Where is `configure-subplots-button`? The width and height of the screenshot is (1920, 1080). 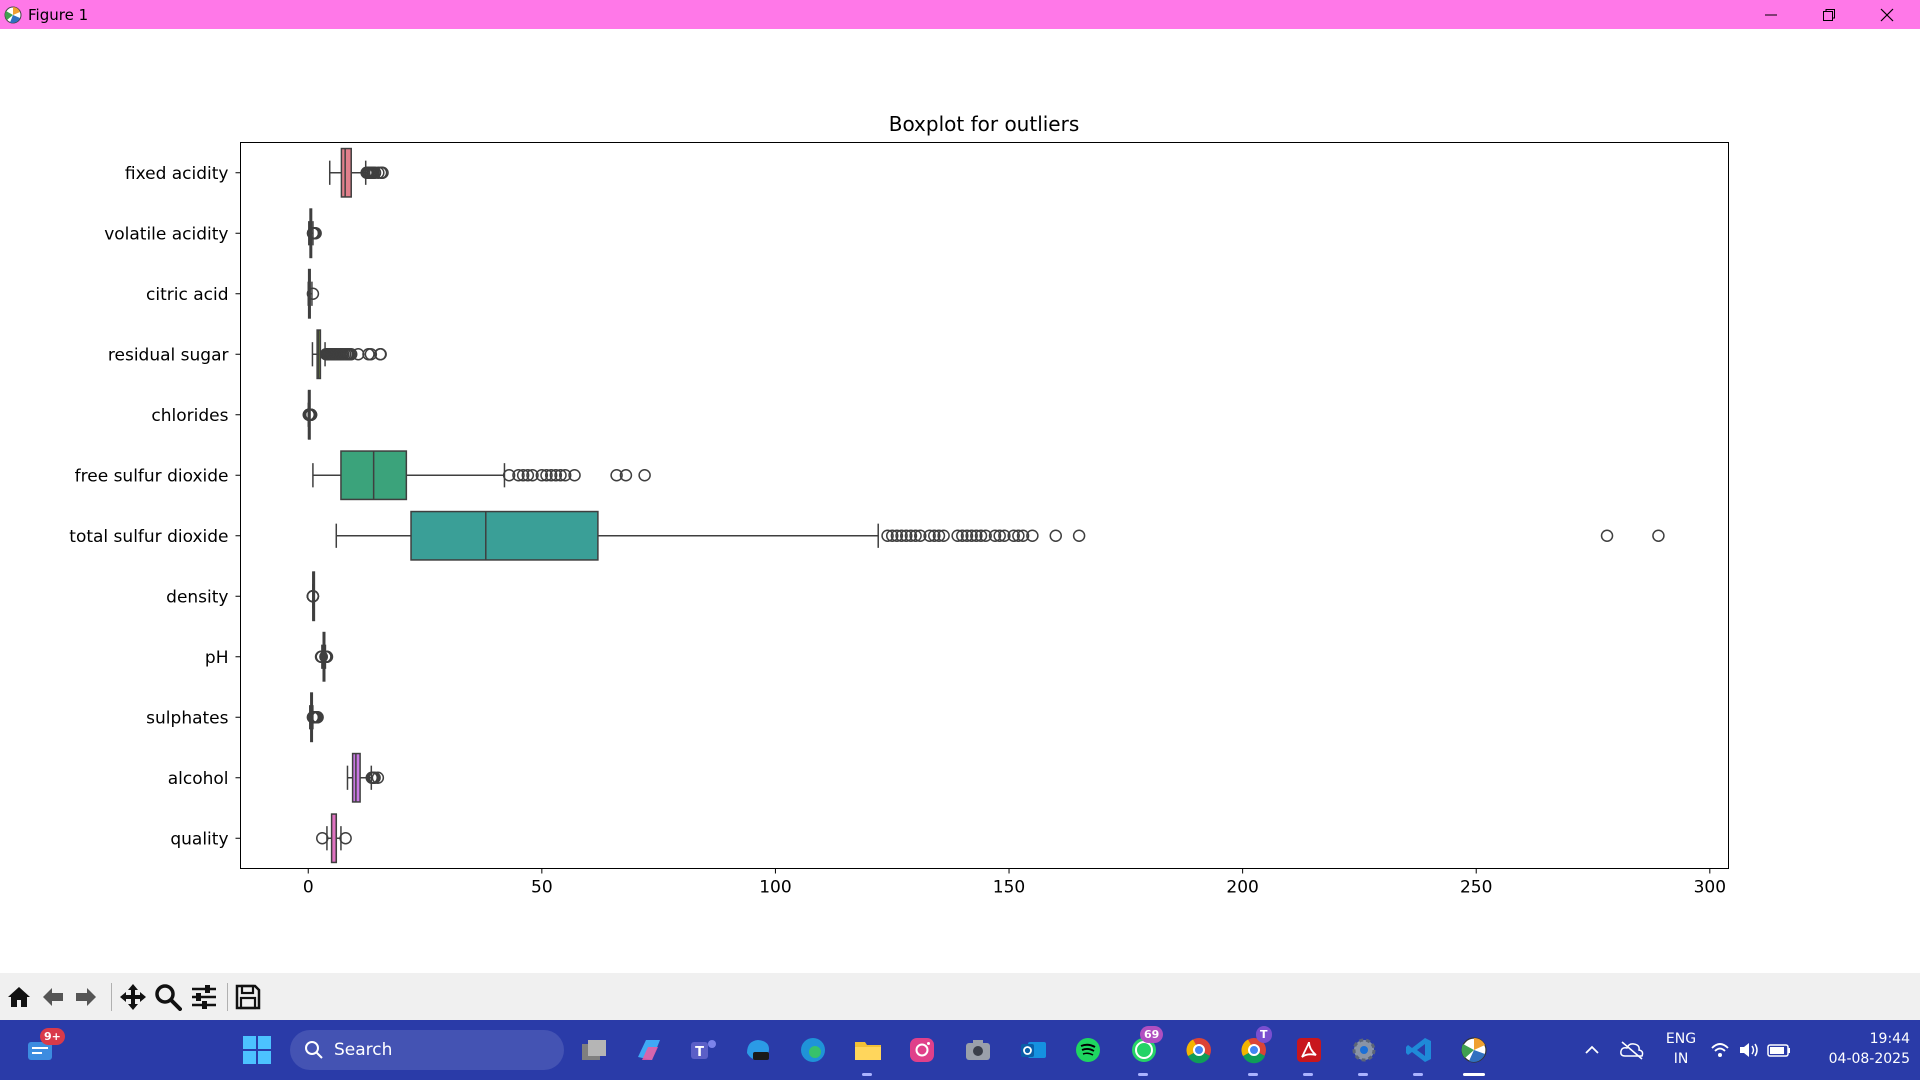 configure-subplots-button is located at coordinates (204, 997).